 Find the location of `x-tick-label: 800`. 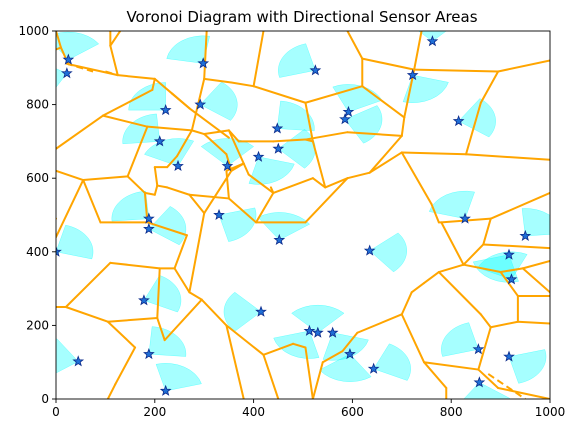

x-tick-label: 800 is located at coordinates (451, 412).